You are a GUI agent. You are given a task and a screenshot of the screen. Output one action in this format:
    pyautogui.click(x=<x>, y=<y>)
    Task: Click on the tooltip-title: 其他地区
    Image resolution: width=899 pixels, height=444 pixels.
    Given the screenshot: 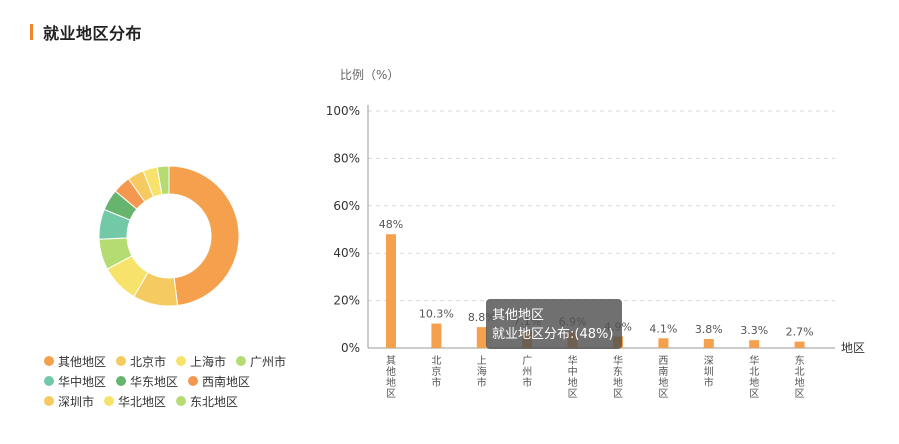 What is the action you would take?
    pyautogui.click(x=518, y=315)
    